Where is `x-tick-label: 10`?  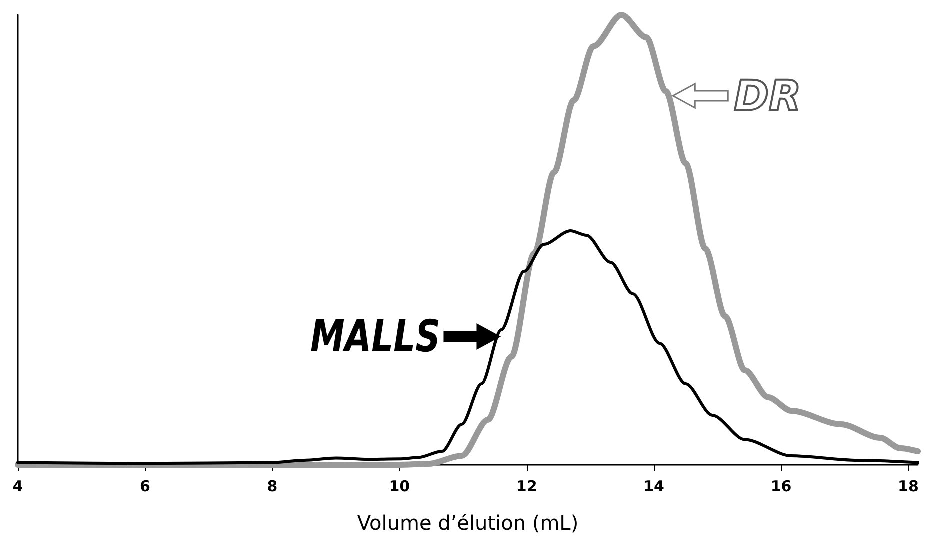
x-tick-label: 10 is located at coordinates (399, 487).